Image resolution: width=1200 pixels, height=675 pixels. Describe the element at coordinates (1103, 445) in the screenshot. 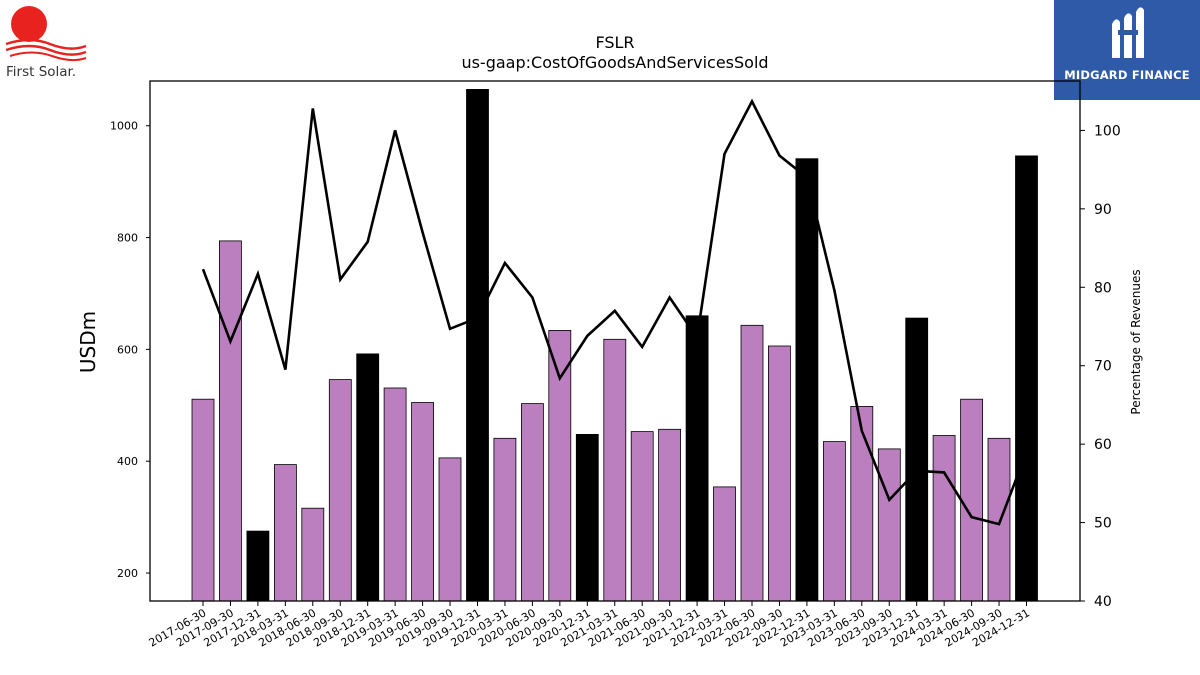

I see `y2-tick-label-60: 60` at that location.